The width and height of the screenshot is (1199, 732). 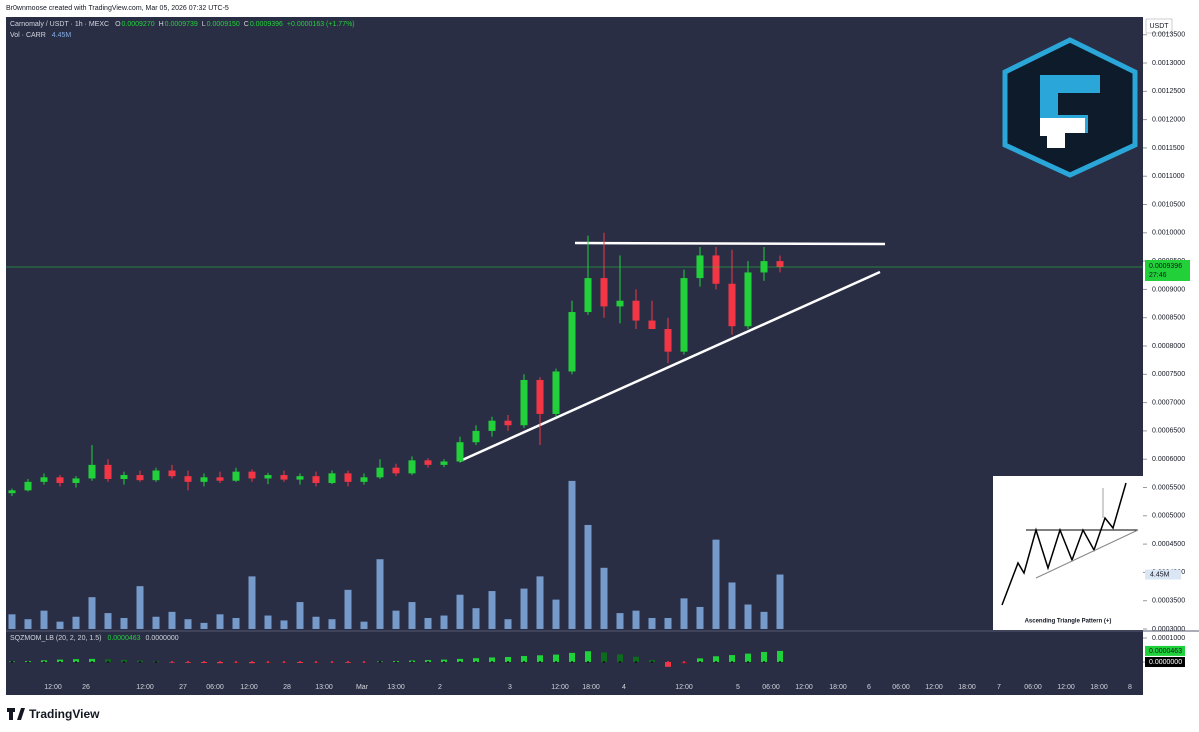 What do you see at coordinates (1165, 266) in the screenshot?
I see `last-price-label: 0.0009396` at bounding box center [1165, 266].